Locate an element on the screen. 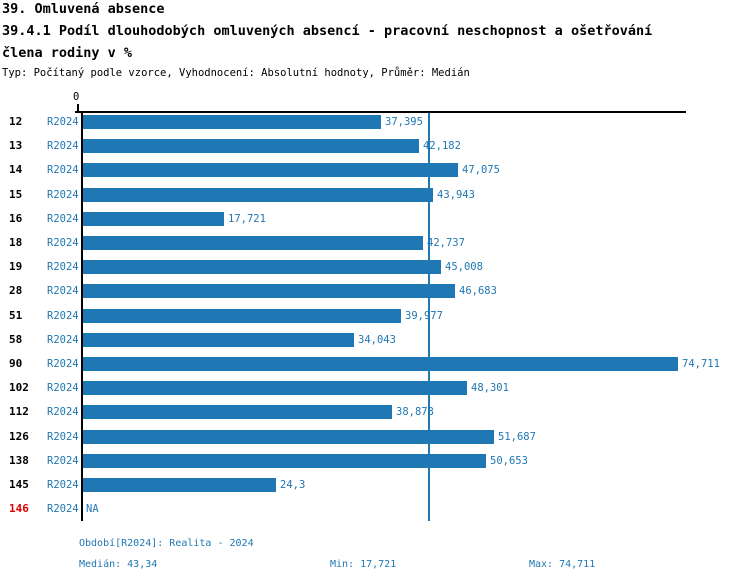  bar-value-label: 43,943 is located at coordinates (456, 195).